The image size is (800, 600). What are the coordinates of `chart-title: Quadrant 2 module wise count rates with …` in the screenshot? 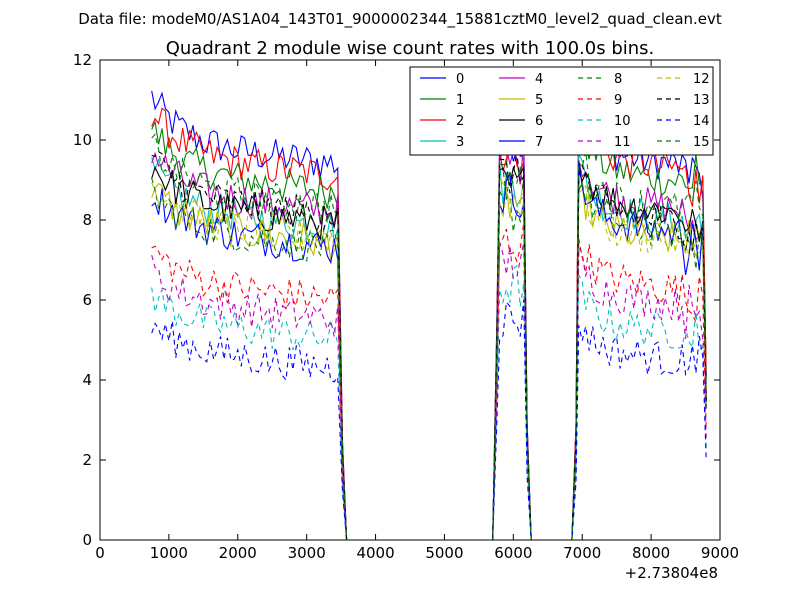 It's located at (410, 48).